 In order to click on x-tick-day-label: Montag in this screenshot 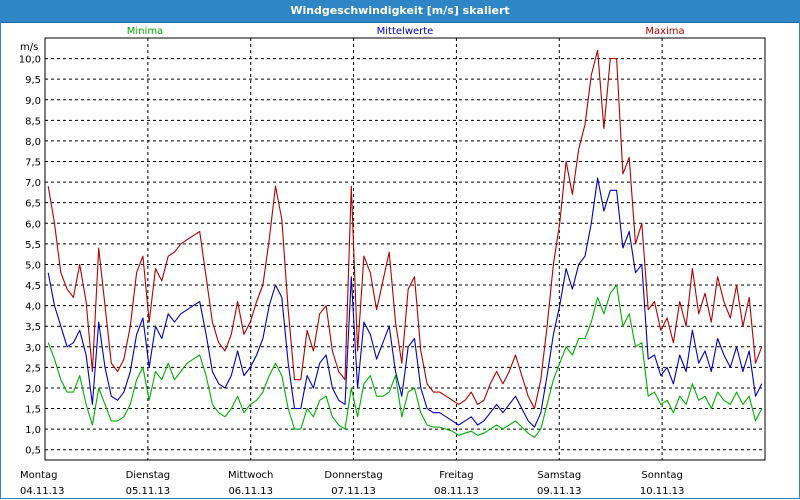, I will do `click(38, 475)`.